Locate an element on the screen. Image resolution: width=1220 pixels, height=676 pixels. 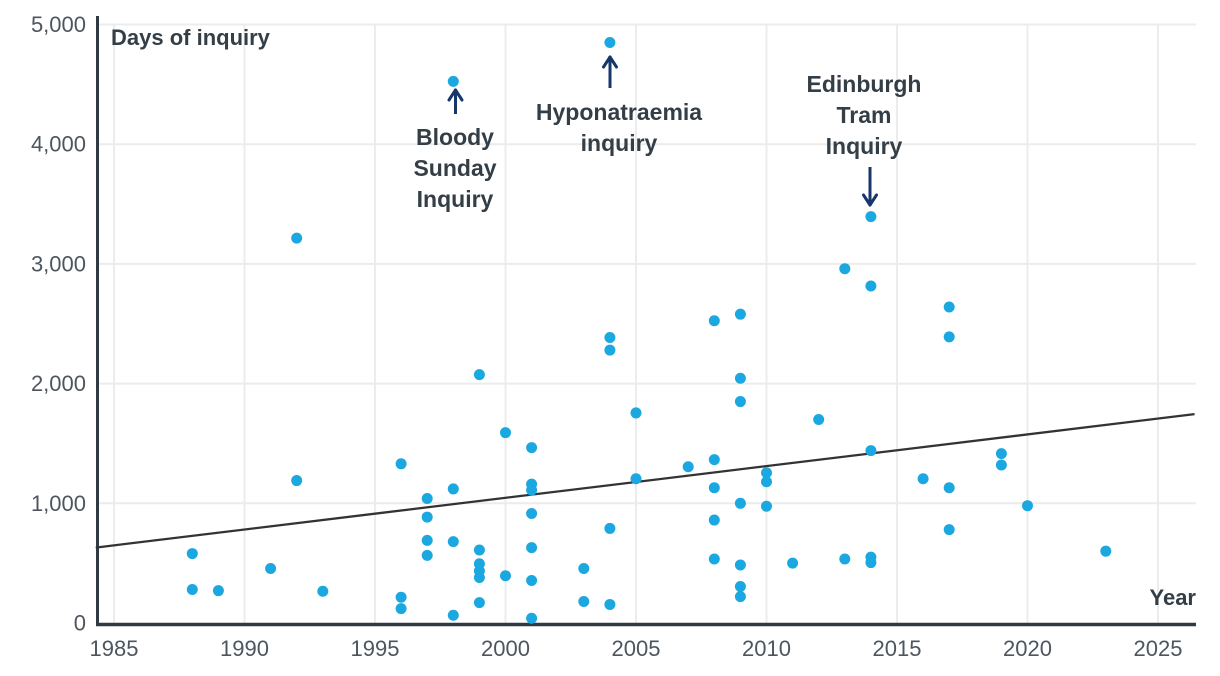
y-tick-label: 3,000 is located at coordinates (58, 263).